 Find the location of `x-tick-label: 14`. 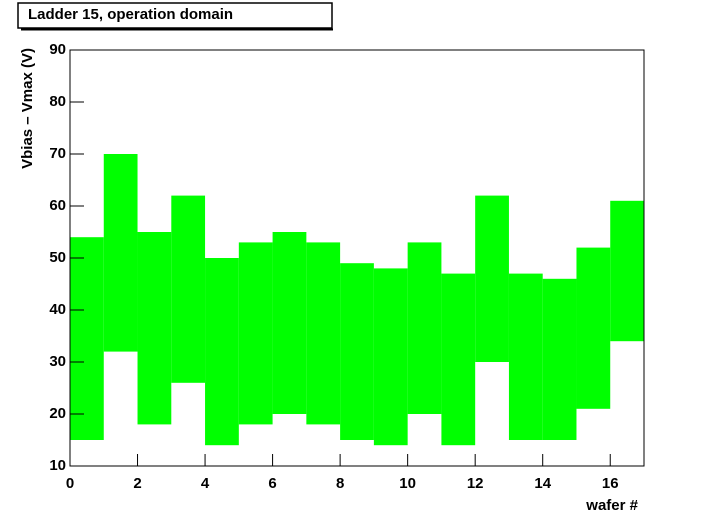

x-tick-label: 14 is located at coordinates (542, 483).